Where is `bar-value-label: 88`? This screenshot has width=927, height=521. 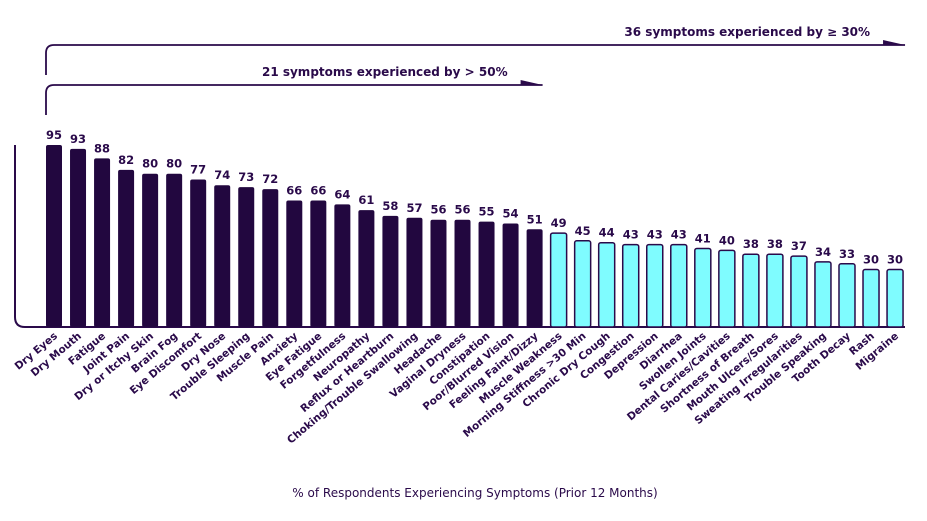
bar-value-label: 88 is located at coordinates (102, 148).